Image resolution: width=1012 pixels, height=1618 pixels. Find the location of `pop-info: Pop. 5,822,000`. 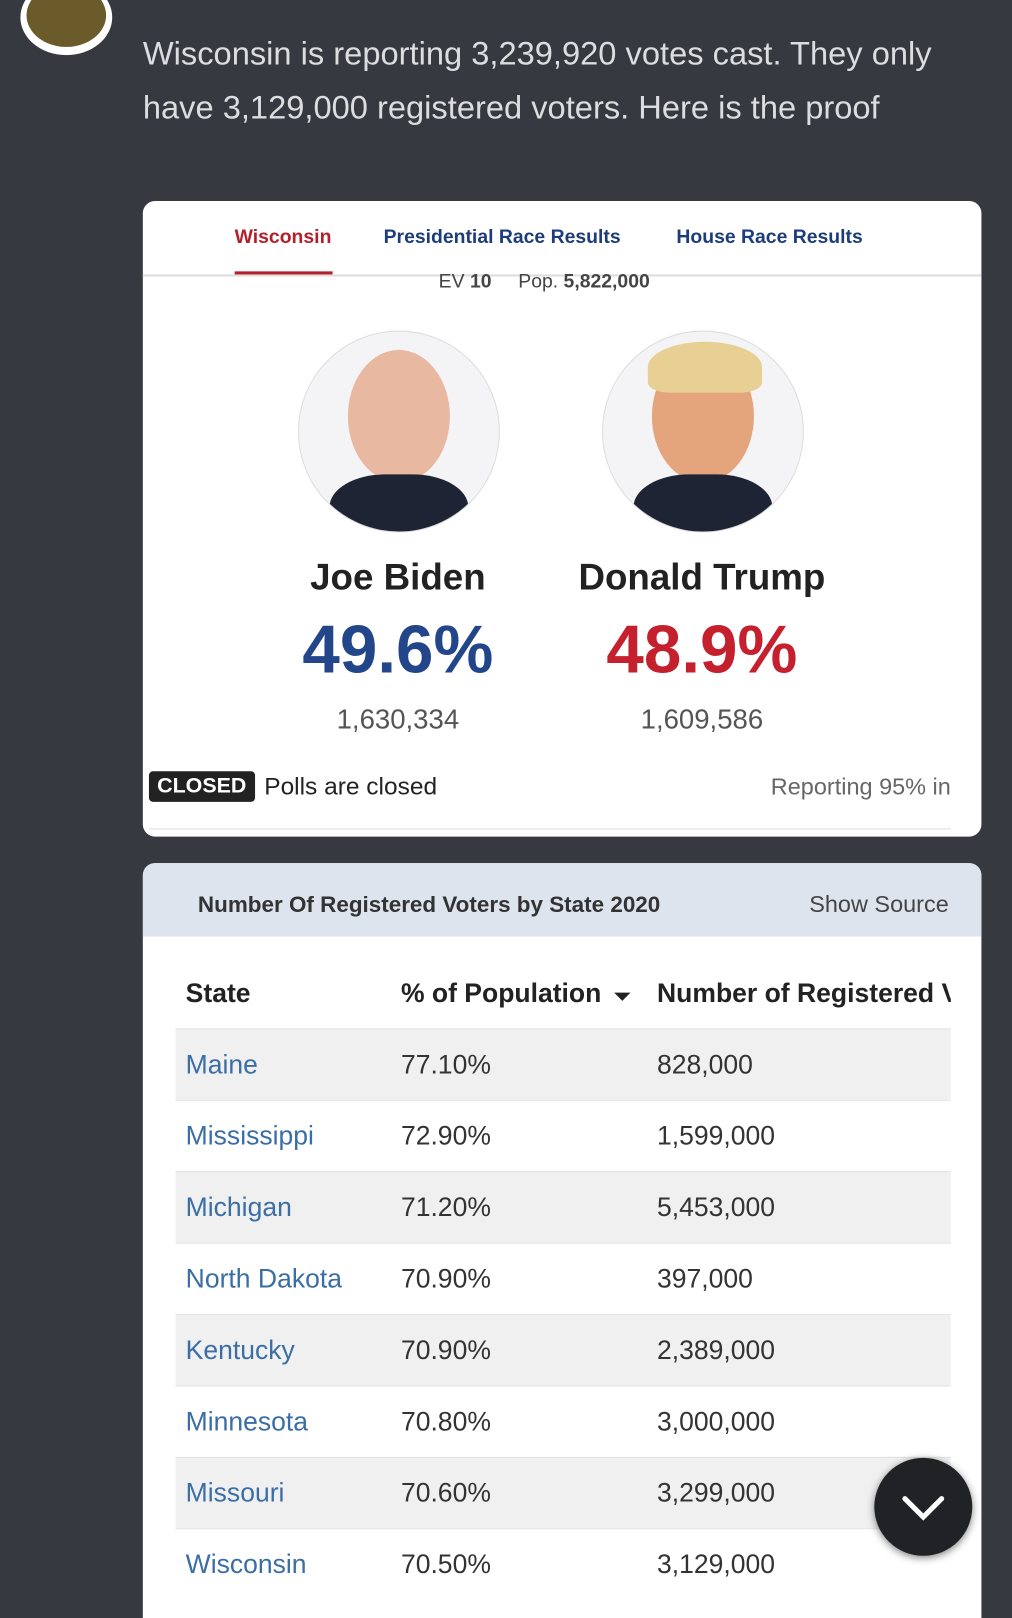

pop-info: Pop. 5,822,000 is located at coordinates (584, 282).